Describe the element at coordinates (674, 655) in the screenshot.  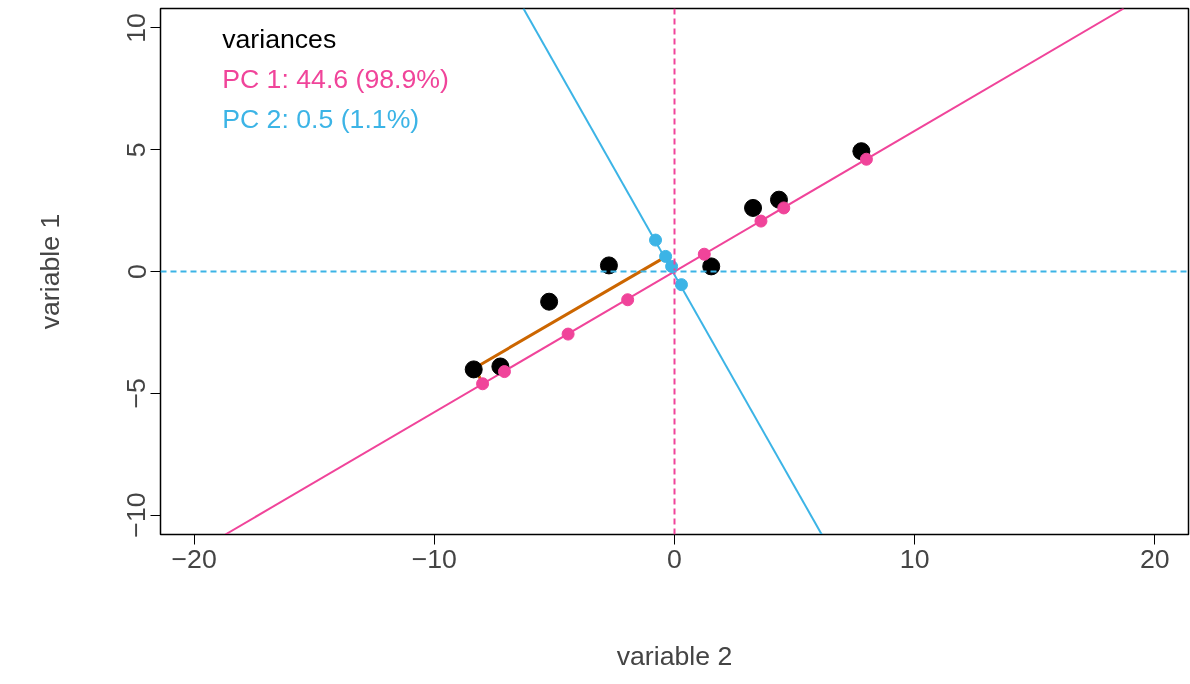
I see `x-axis-title: variable 2` at that location.